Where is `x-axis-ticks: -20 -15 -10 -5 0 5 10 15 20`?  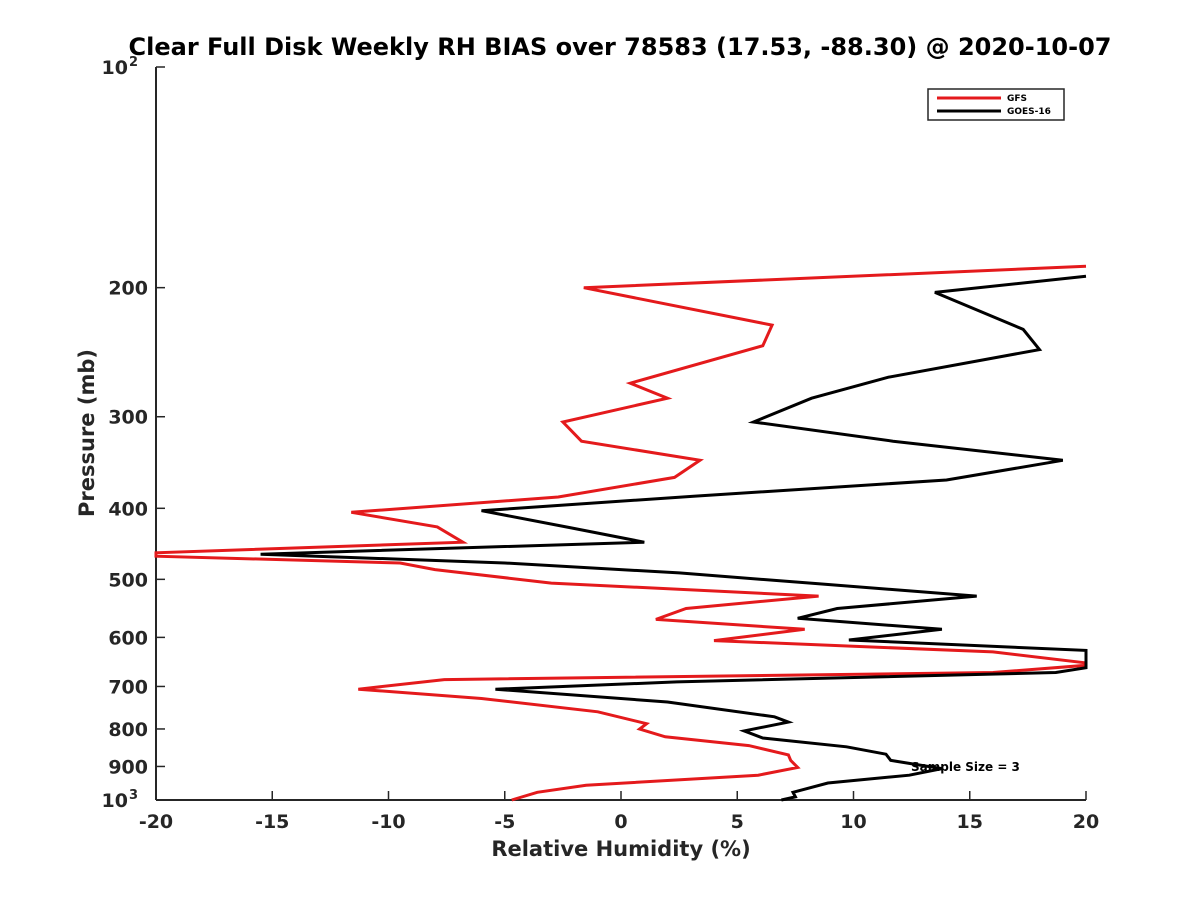
x-axis-ticks: -20 -15 -10 -5 0 5 10 15 20 is located at coordinates (619, 812).